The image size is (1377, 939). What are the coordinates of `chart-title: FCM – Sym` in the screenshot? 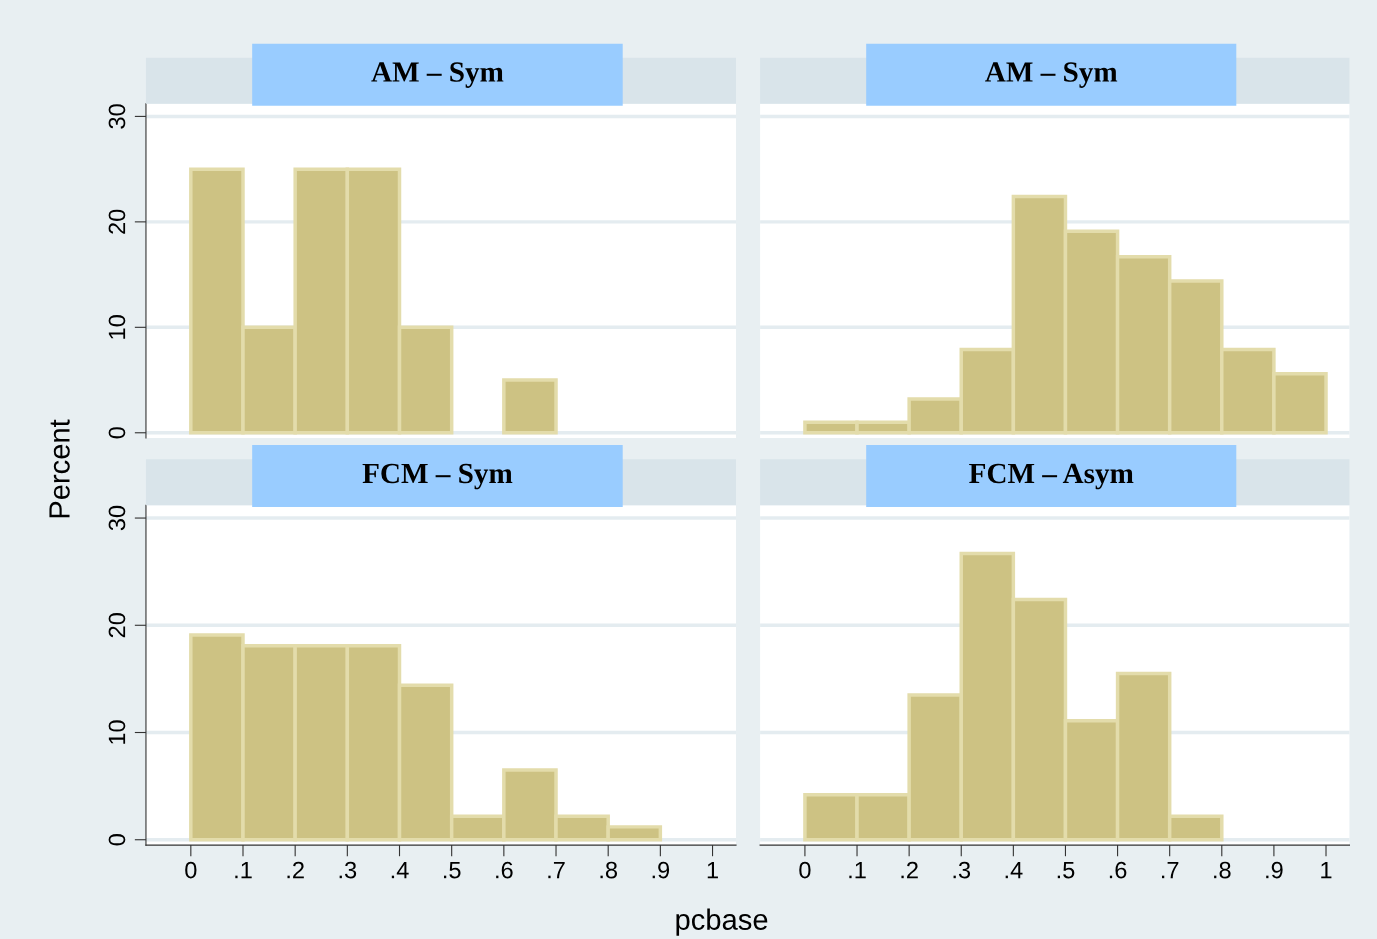 It's located at (437, 476).